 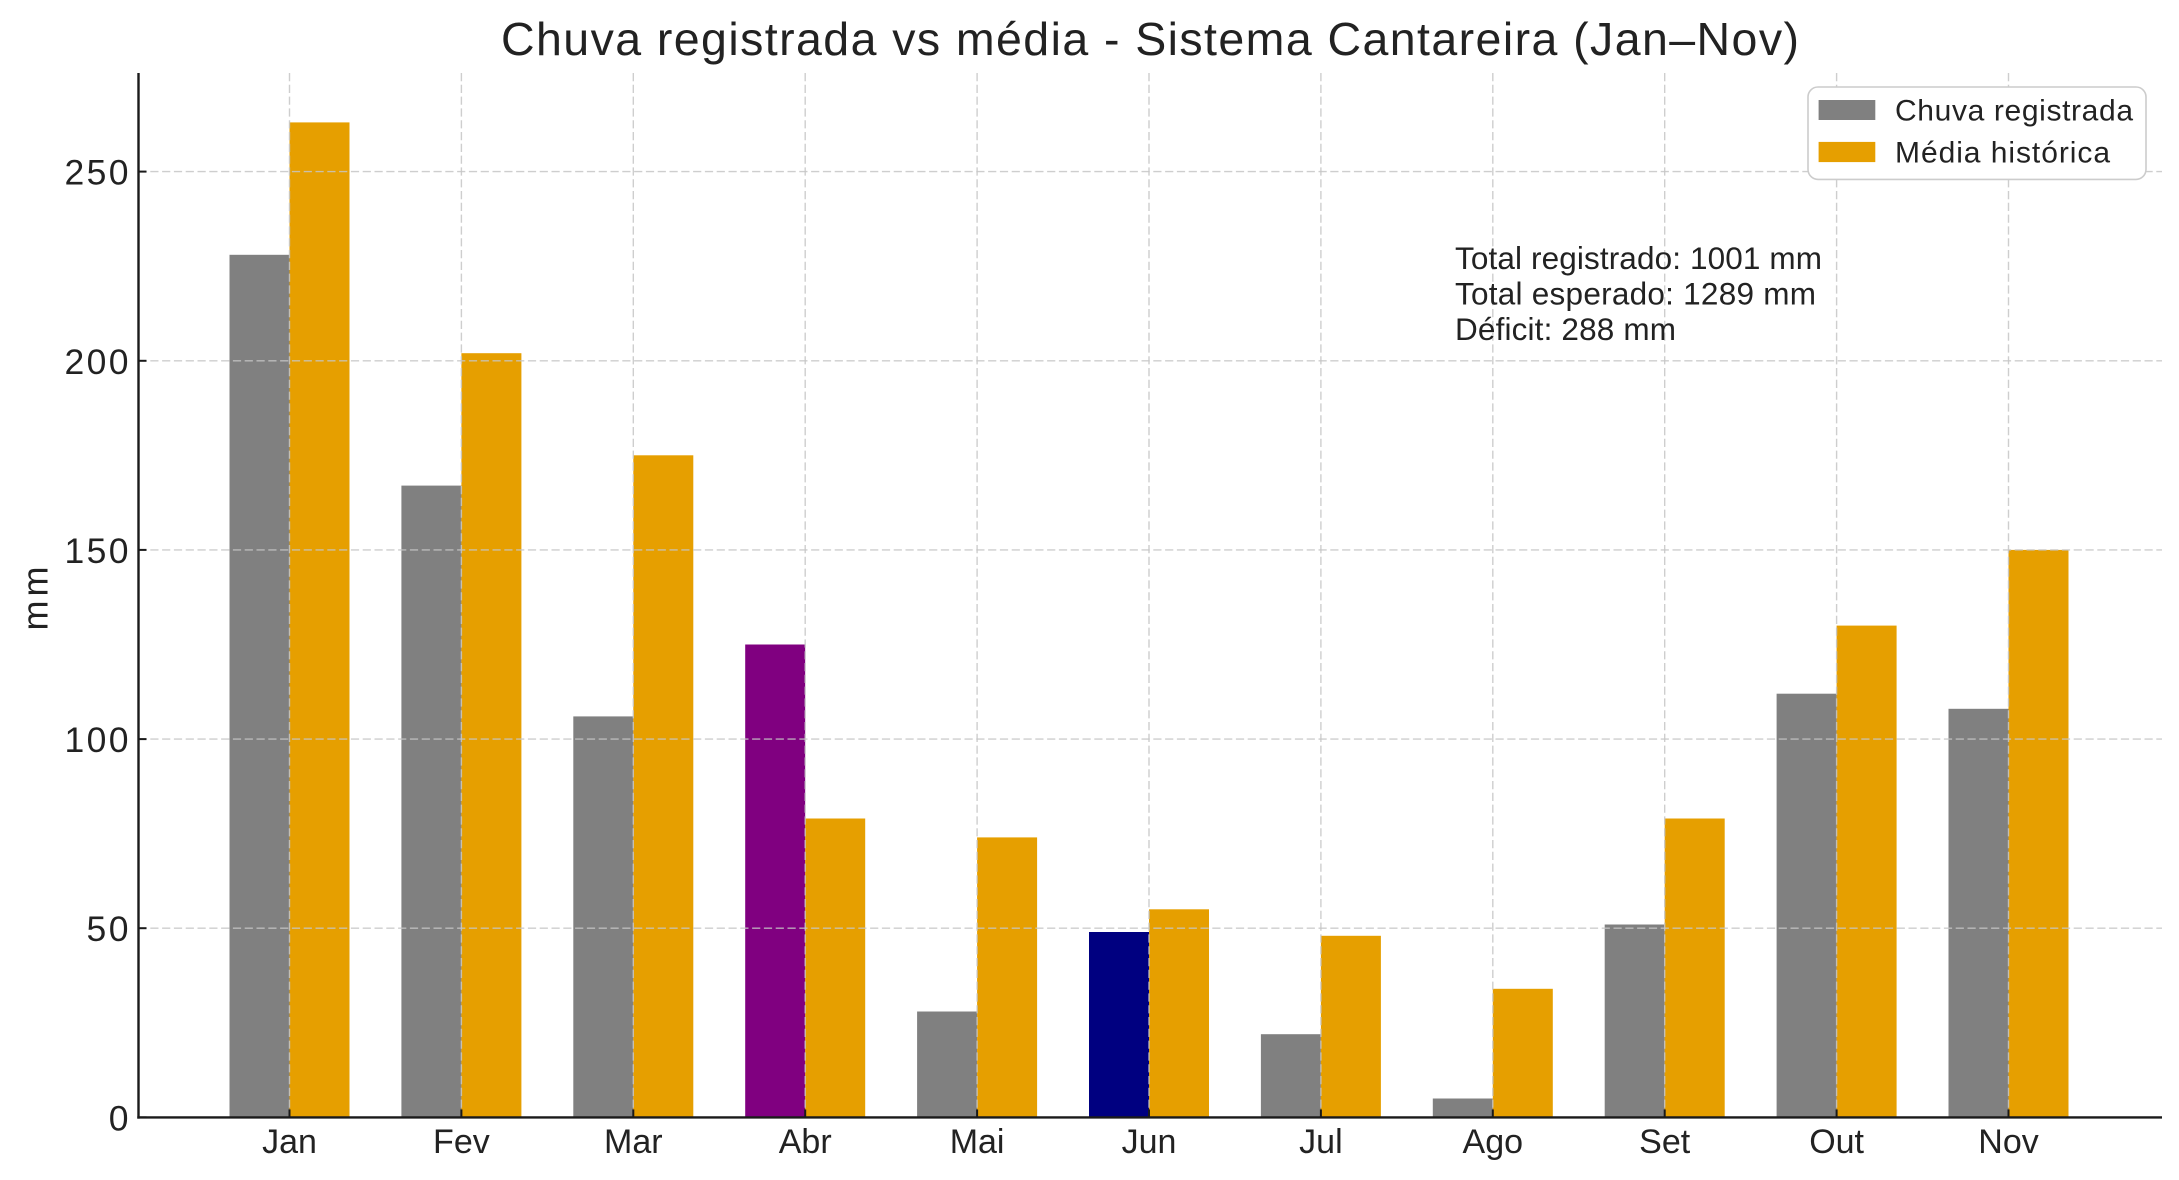 What do you see at coordinates (97, 551) in the screenshot?
I see `svg-text: 150` at bounding box center [97, 551].